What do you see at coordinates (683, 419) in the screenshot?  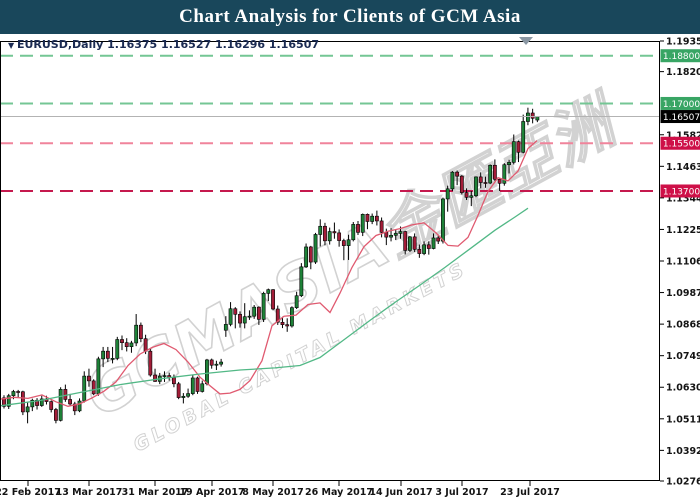 I see `y-axis-label: 1.05110` at bounding box center [683, 419].